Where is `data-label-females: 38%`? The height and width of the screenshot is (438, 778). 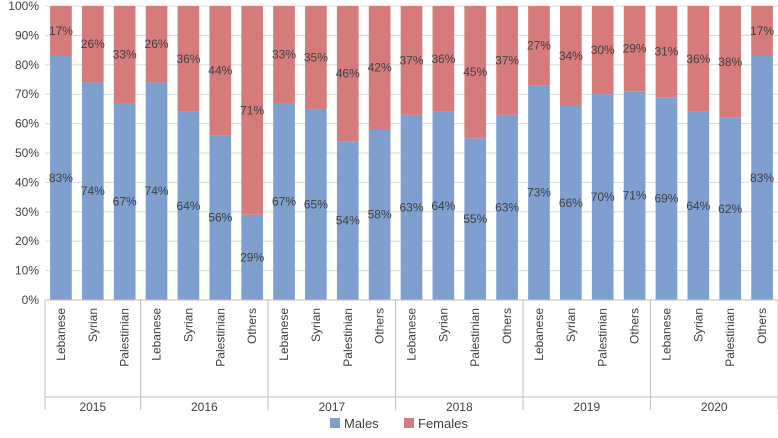
data-label-females: 38% is located at coordinates (730, 62).